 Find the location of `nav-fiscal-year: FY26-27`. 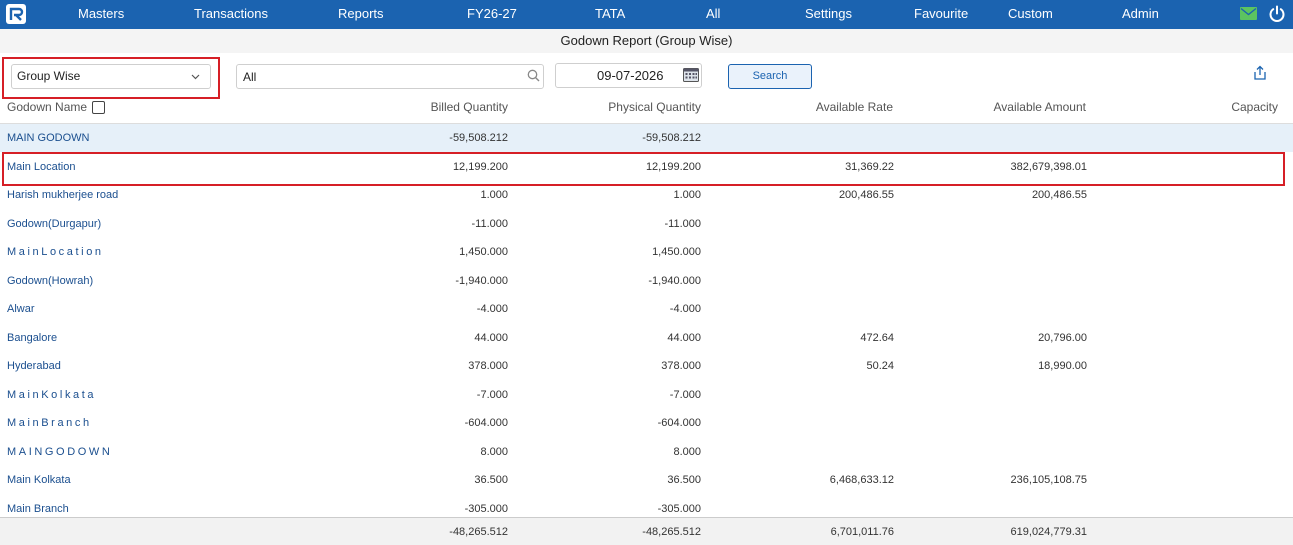

nav-fiscal-year: FY26-27 is located at coordinates (492, 13).